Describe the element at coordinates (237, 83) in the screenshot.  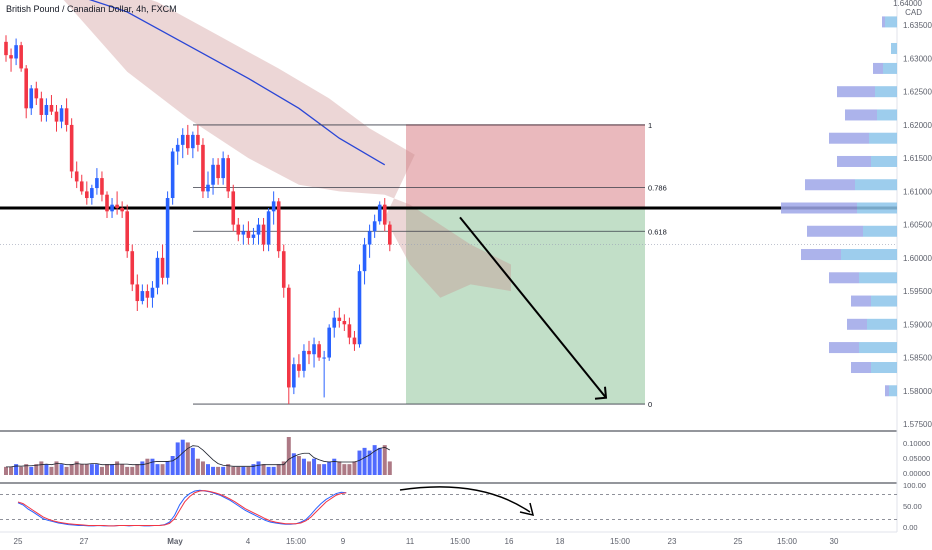
I see `moving-average-line` at that location.